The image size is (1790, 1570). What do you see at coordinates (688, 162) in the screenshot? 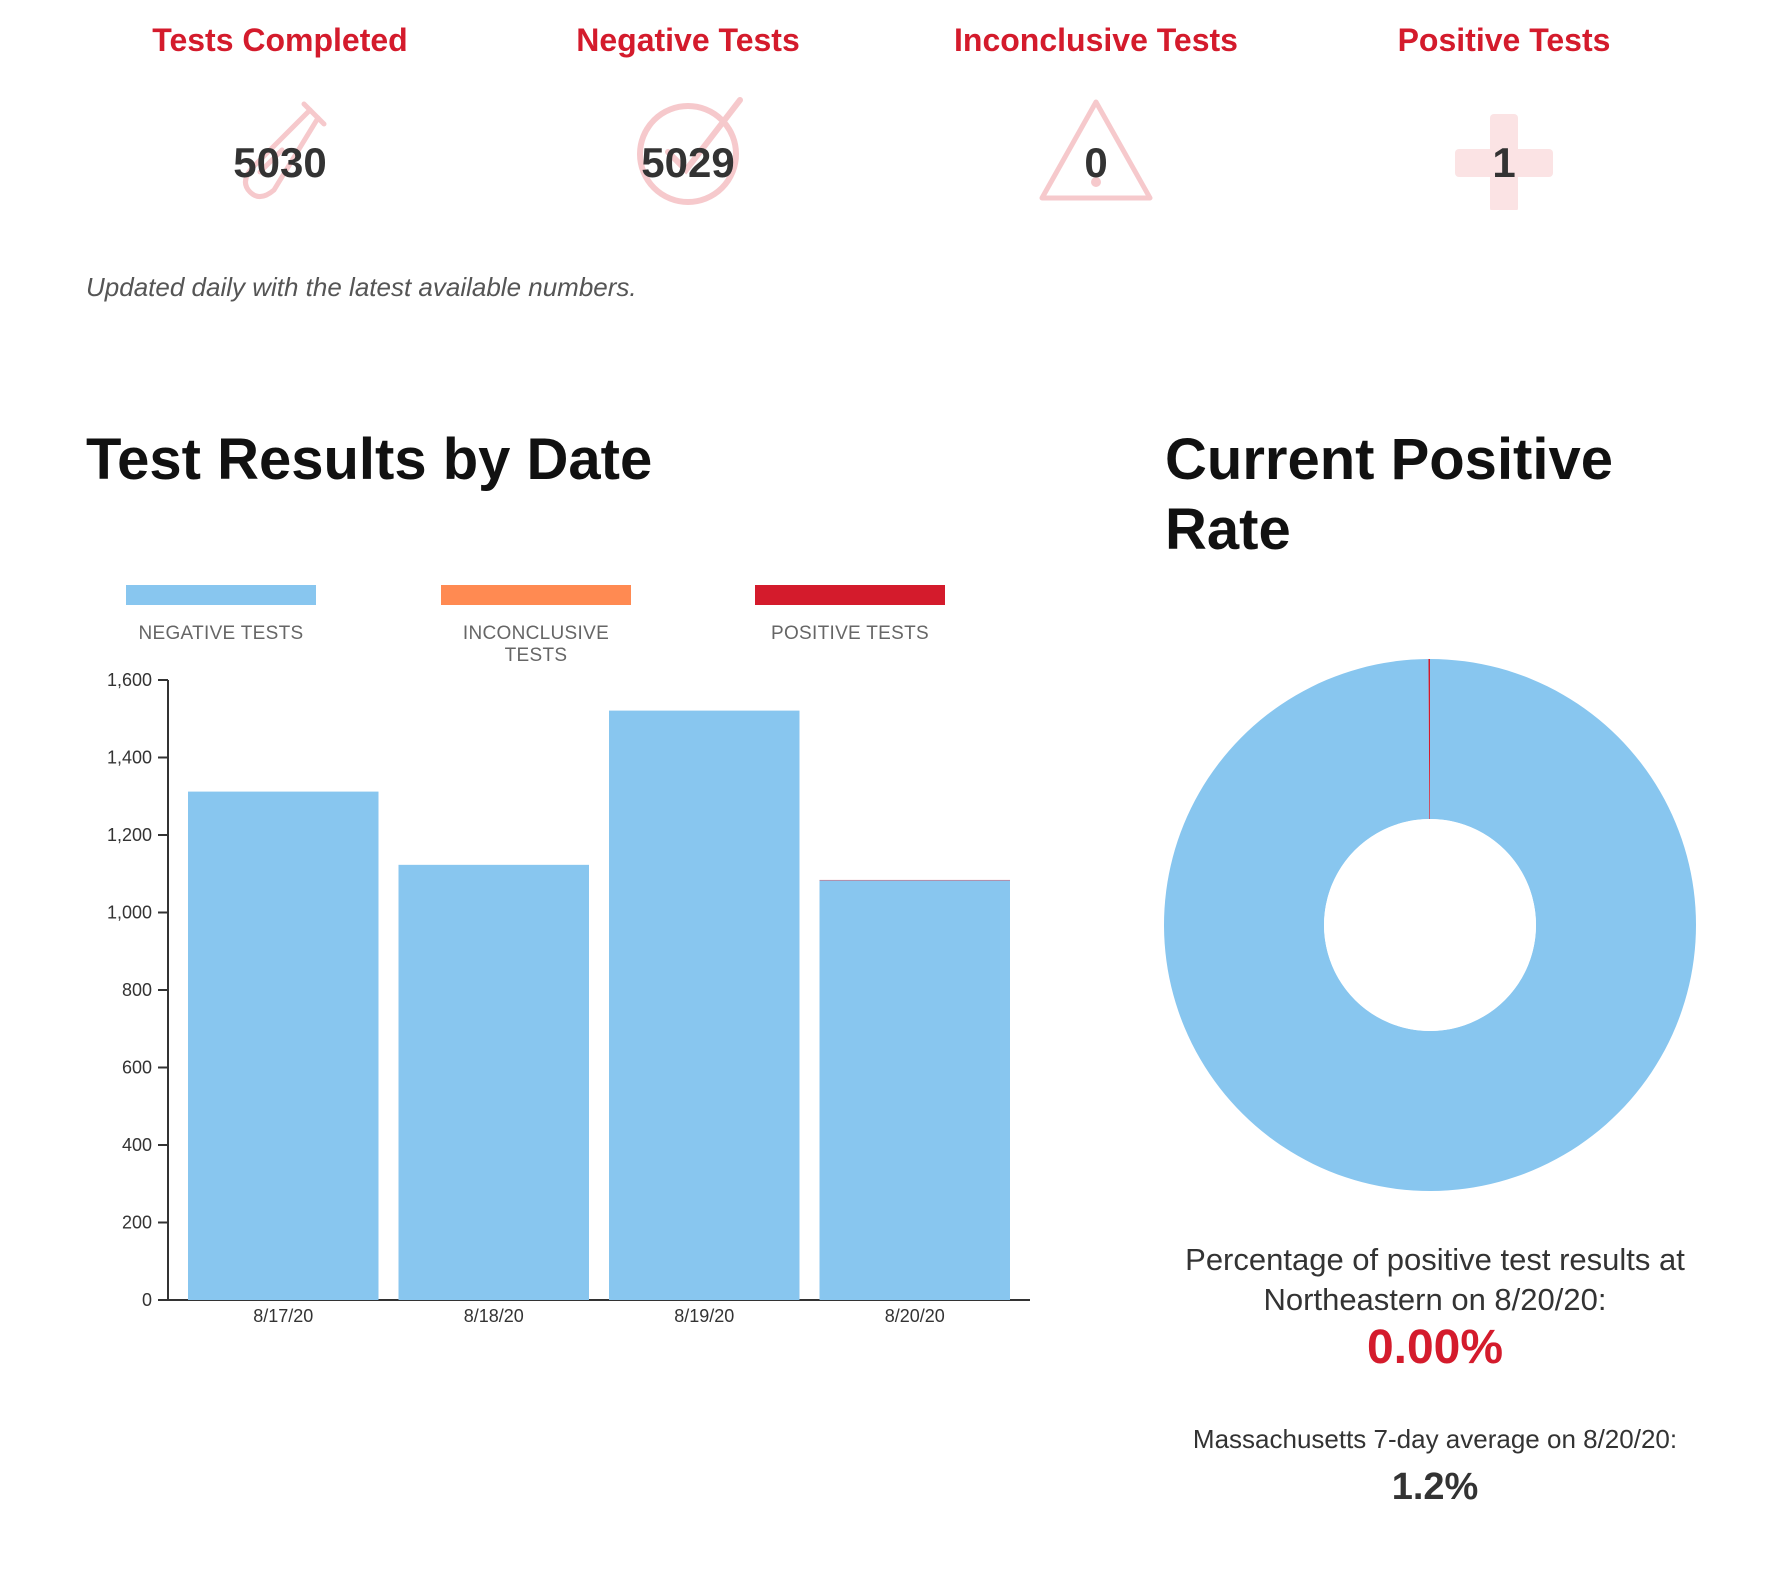
I see `stat-value: 5029` at bounding box center [688, 162].